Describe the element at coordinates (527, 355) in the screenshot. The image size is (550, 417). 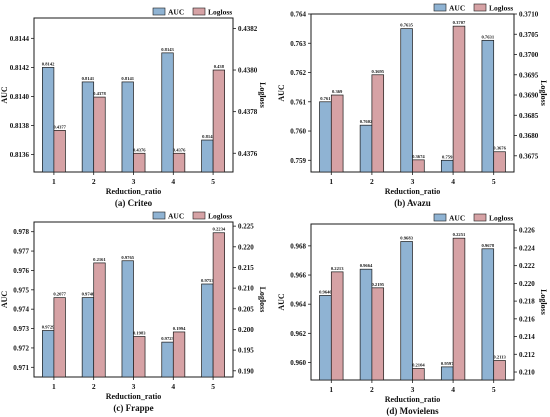
I see `y-right-tick-label: 0.212` at that location.